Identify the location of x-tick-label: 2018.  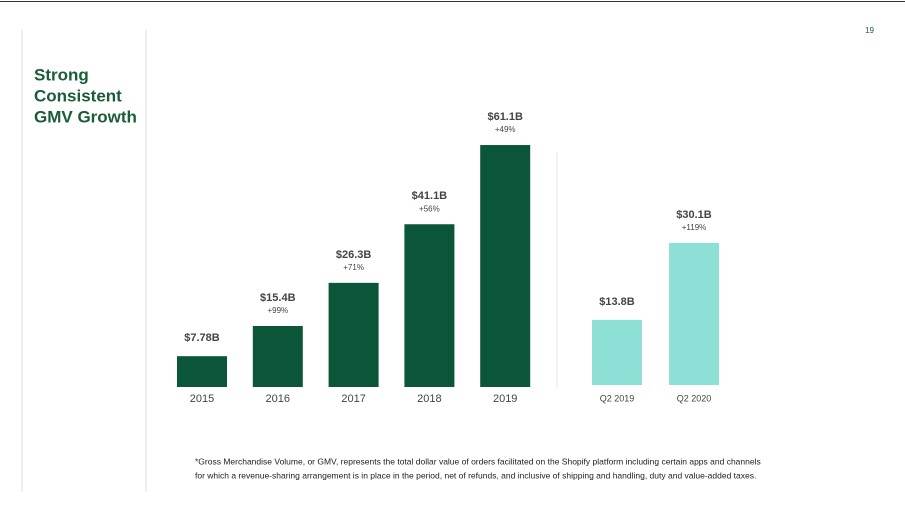
(429, 399).